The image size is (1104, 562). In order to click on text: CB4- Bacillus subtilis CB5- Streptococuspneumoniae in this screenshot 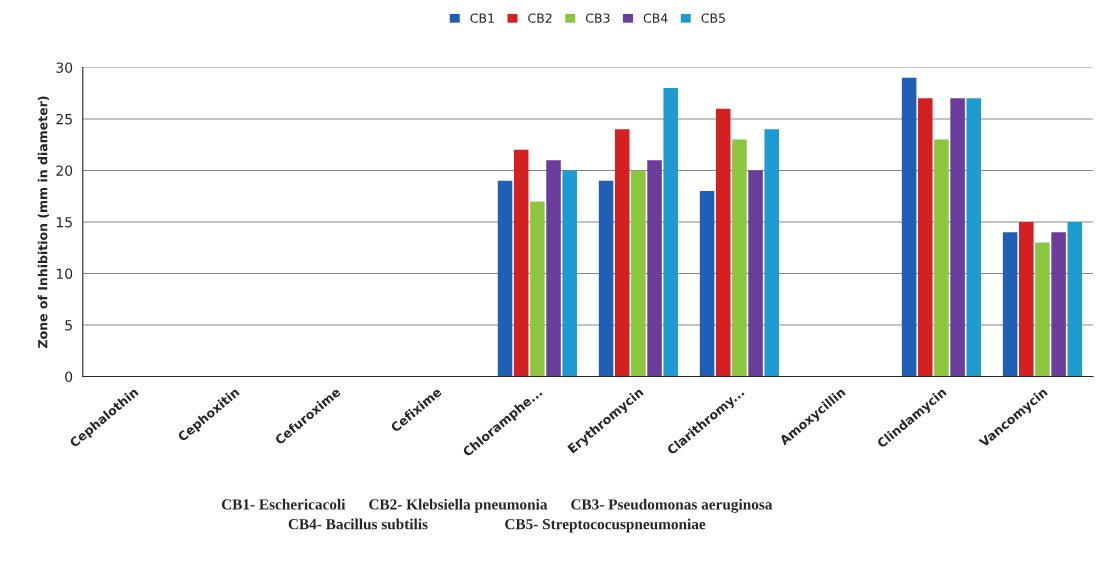, I will do `click(497, 525)`.